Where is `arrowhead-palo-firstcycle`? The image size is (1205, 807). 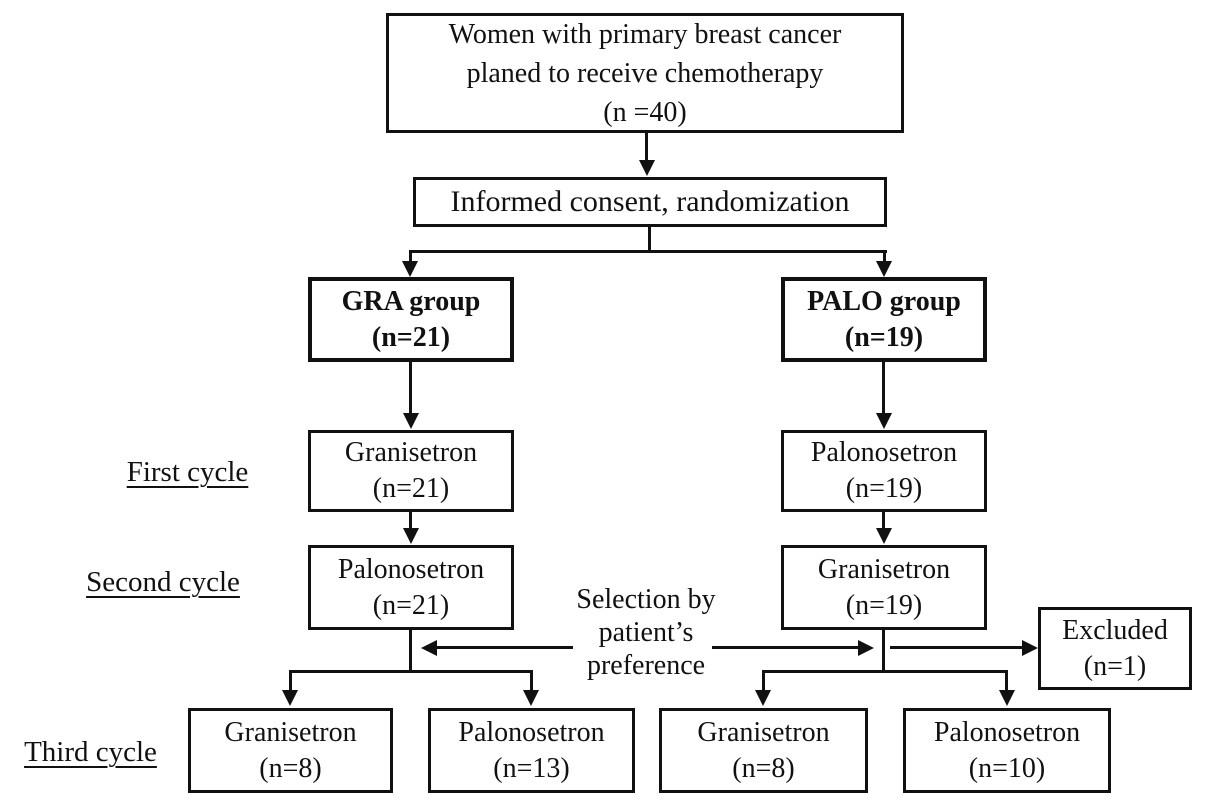
arrowhead-palo-firstcycle is located at coordinates (884, 421).